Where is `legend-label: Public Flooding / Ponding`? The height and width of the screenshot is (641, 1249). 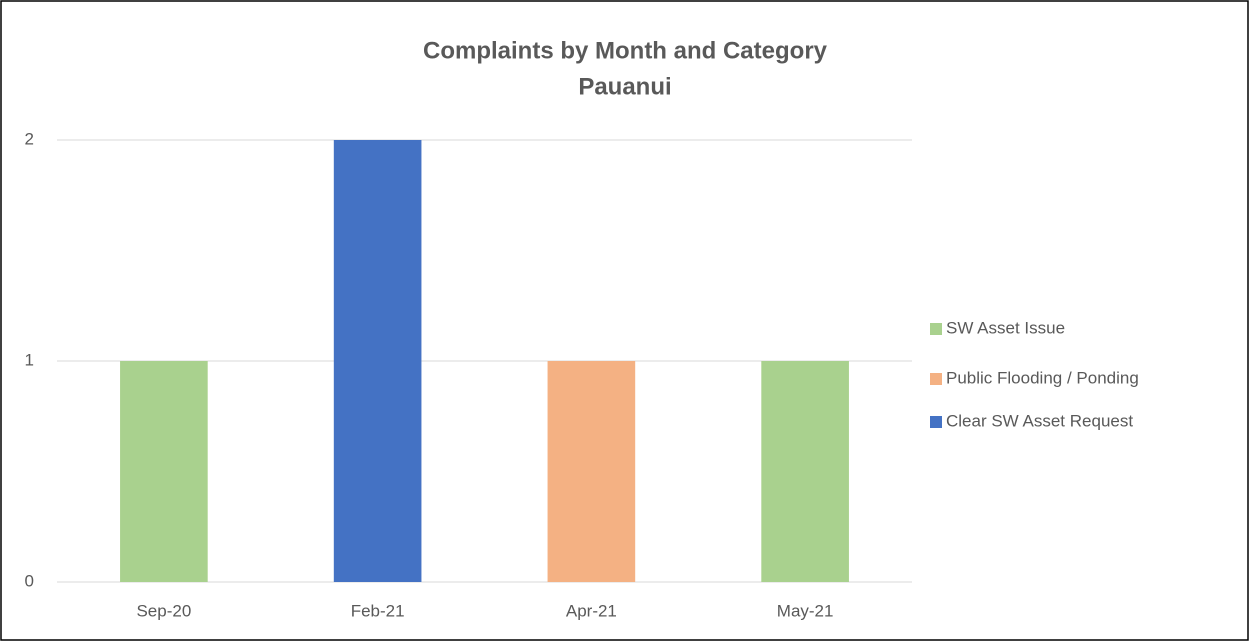 legend-label: Public Flooding / Ponding is located at coordinates (1042, 377).